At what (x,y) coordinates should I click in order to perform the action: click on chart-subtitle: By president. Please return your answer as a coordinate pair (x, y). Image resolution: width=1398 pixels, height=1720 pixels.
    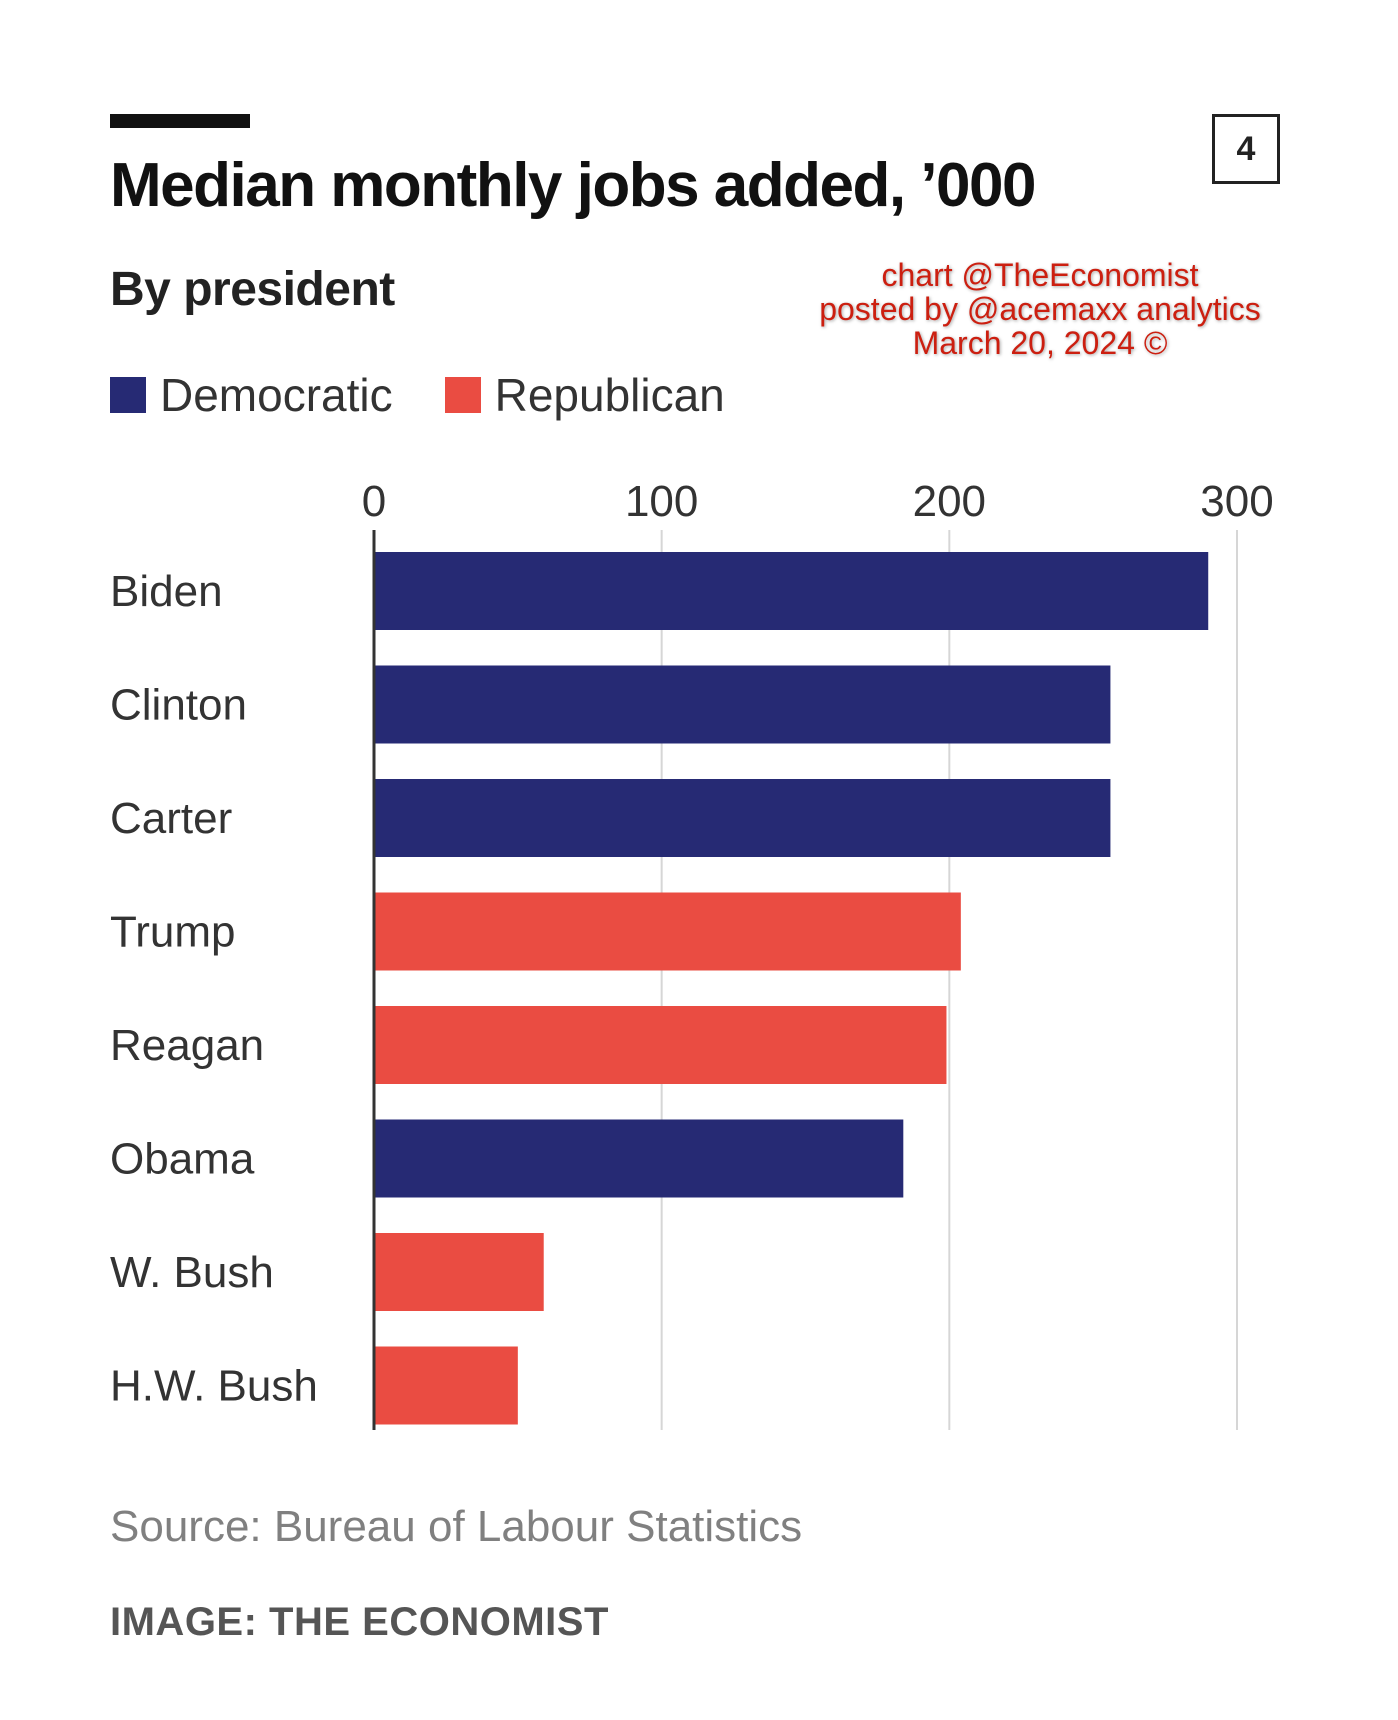
    Looking at the image, I should click on (252, 289).